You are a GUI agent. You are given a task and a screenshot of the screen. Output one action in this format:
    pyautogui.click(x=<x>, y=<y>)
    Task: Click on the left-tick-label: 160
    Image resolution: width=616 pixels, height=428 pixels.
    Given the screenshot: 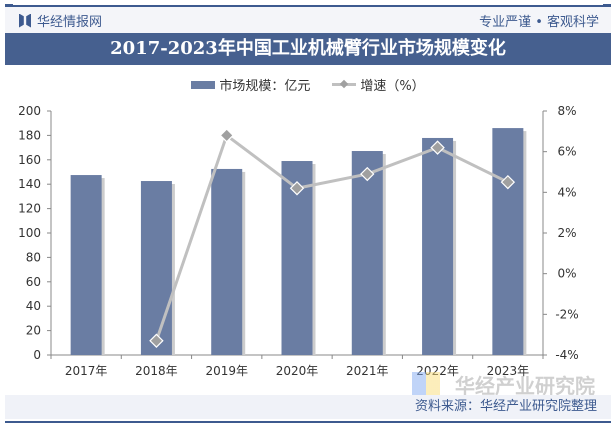 What is the action you would take?
    pyautogui.click(x=29, y=160)
    